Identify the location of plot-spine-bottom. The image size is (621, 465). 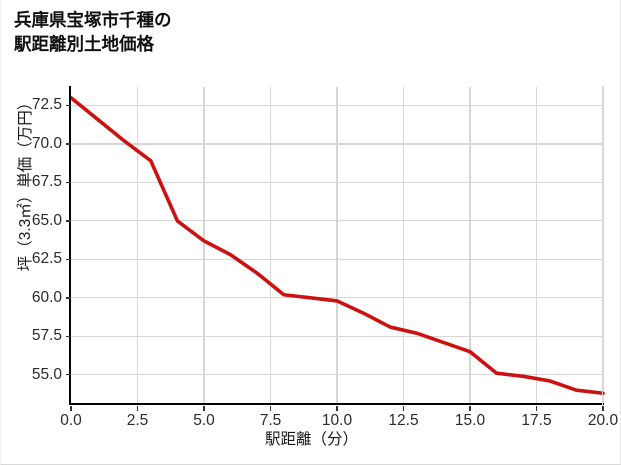
(336, 404).